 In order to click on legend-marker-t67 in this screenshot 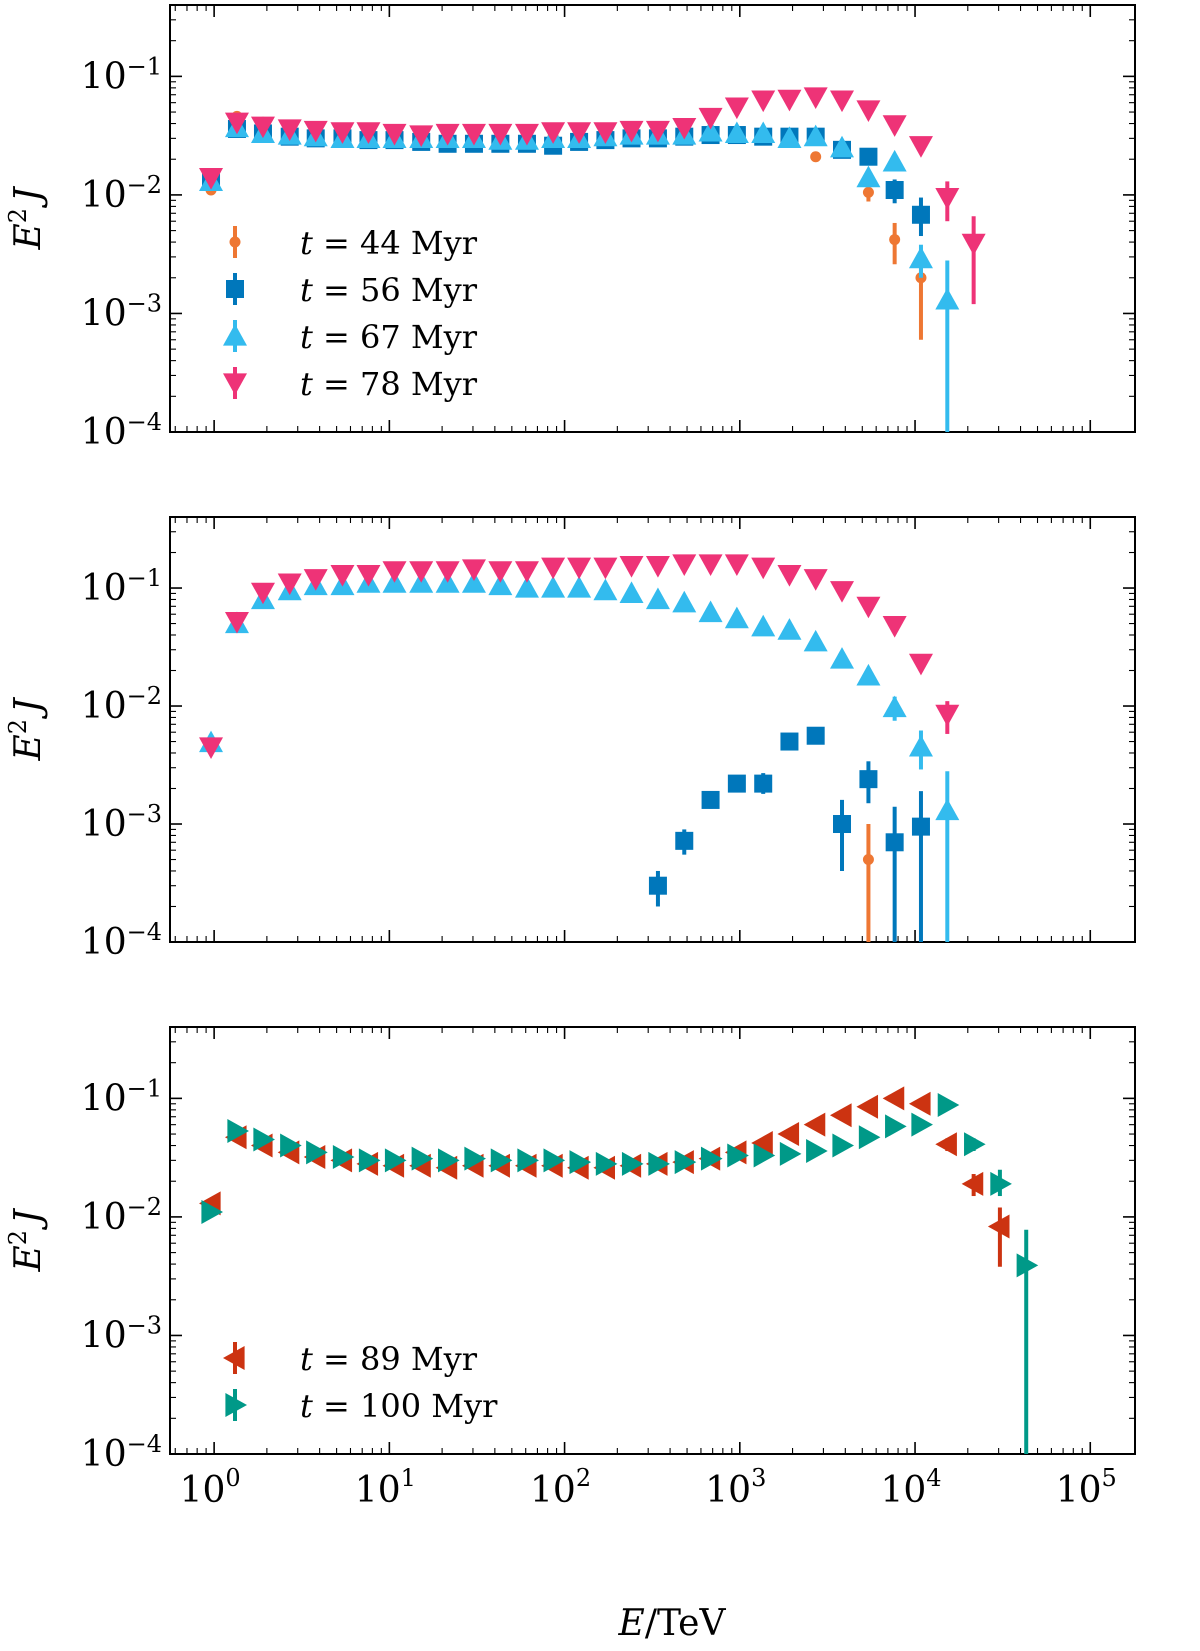, I will do `click(235, 335)`.